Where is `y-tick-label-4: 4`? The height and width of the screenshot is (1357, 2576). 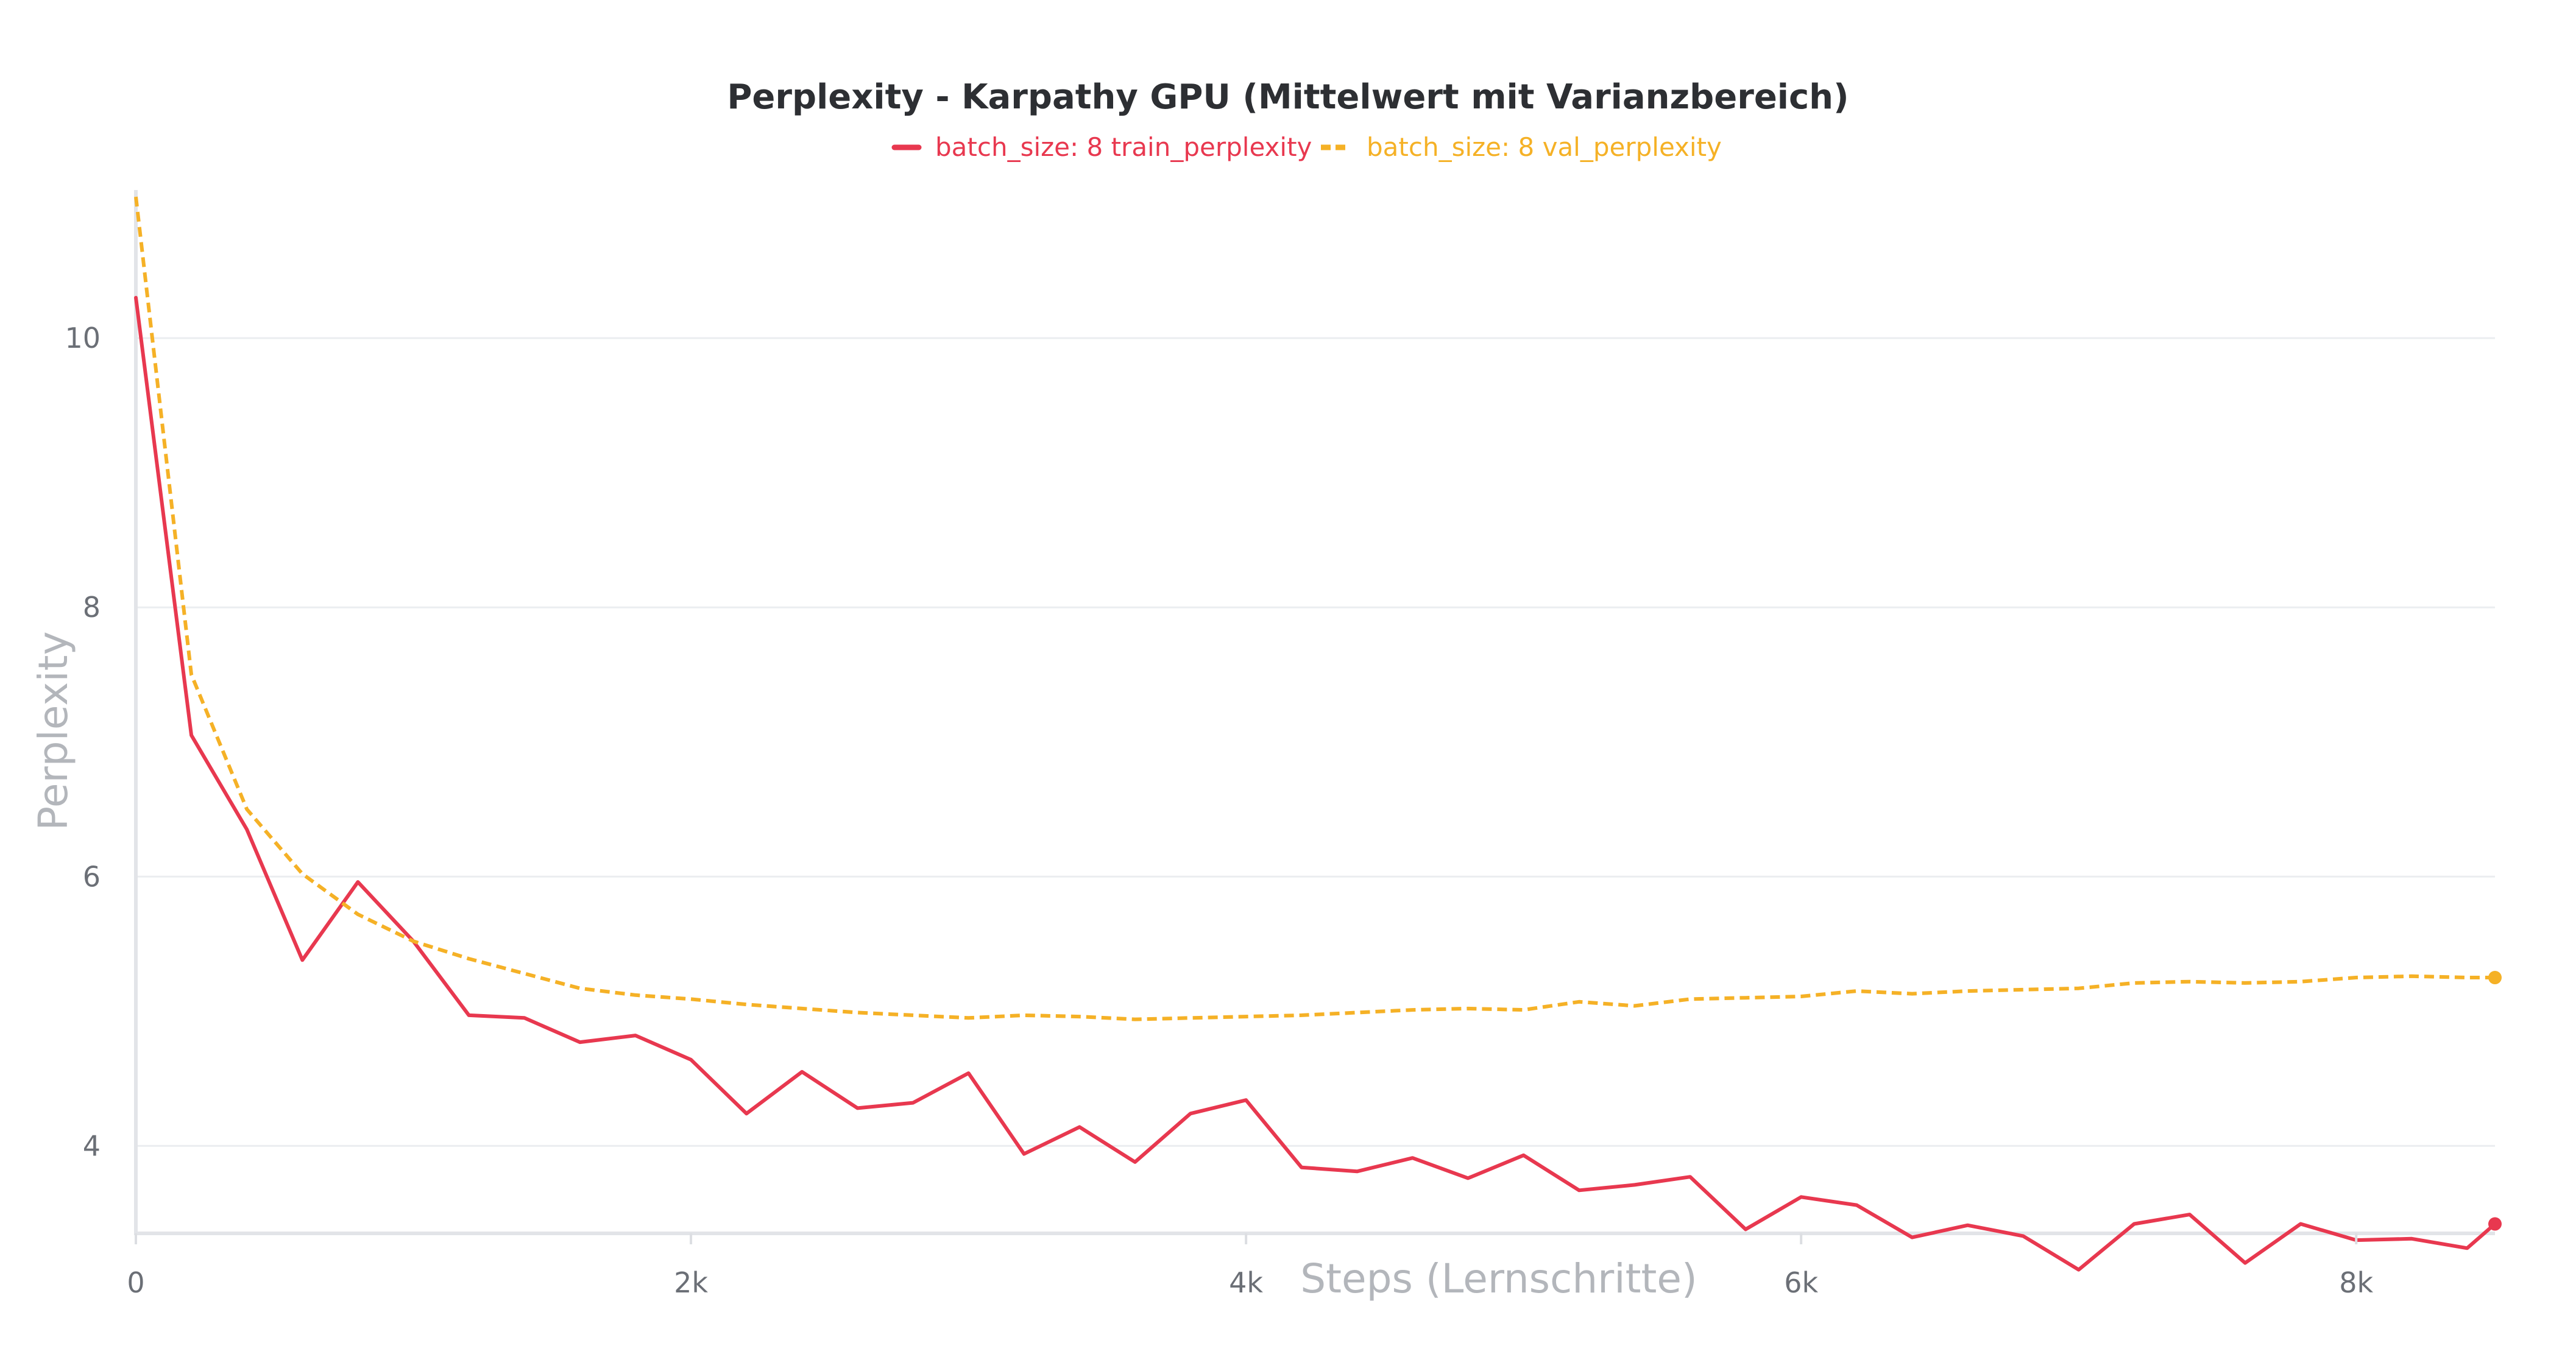
y-tick-label-4: 4 is located at coordinates (92, 1145).